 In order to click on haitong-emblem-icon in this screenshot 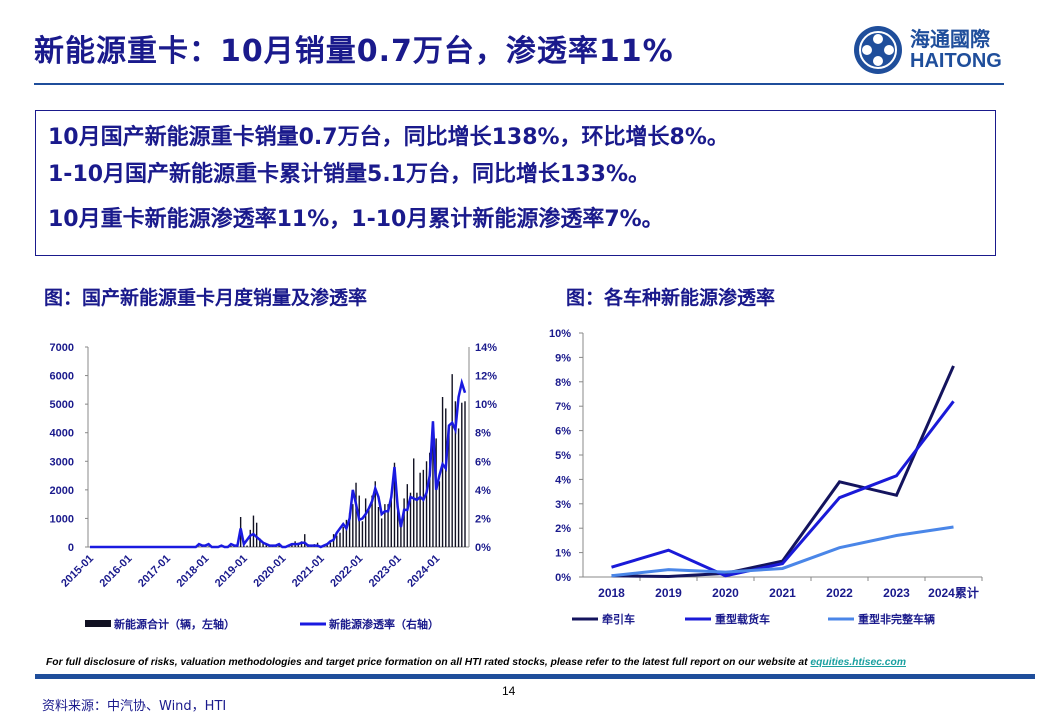, I will do `click(878, 50)`.